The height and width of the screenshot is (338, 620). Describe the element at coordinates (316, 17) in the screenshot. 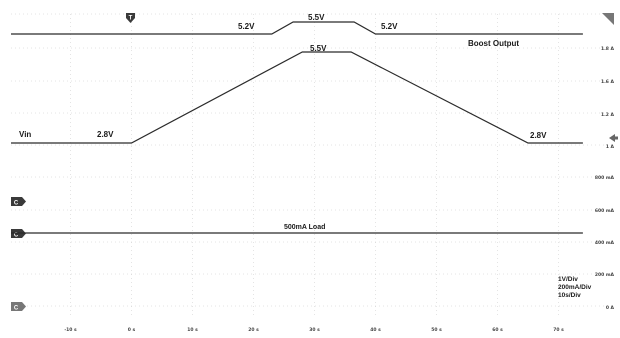

I see `annotation-boost-high: 5.5V` at that location.